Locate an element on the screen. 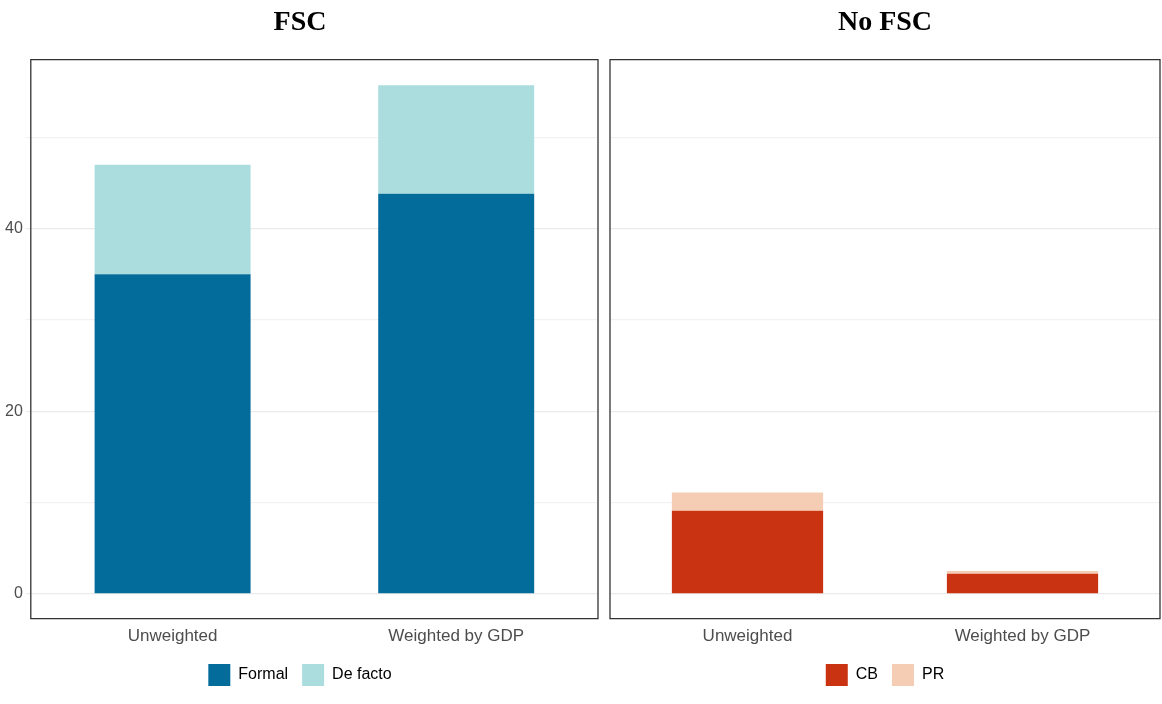  legend-label: De facto is located at coordinates (362, 674).